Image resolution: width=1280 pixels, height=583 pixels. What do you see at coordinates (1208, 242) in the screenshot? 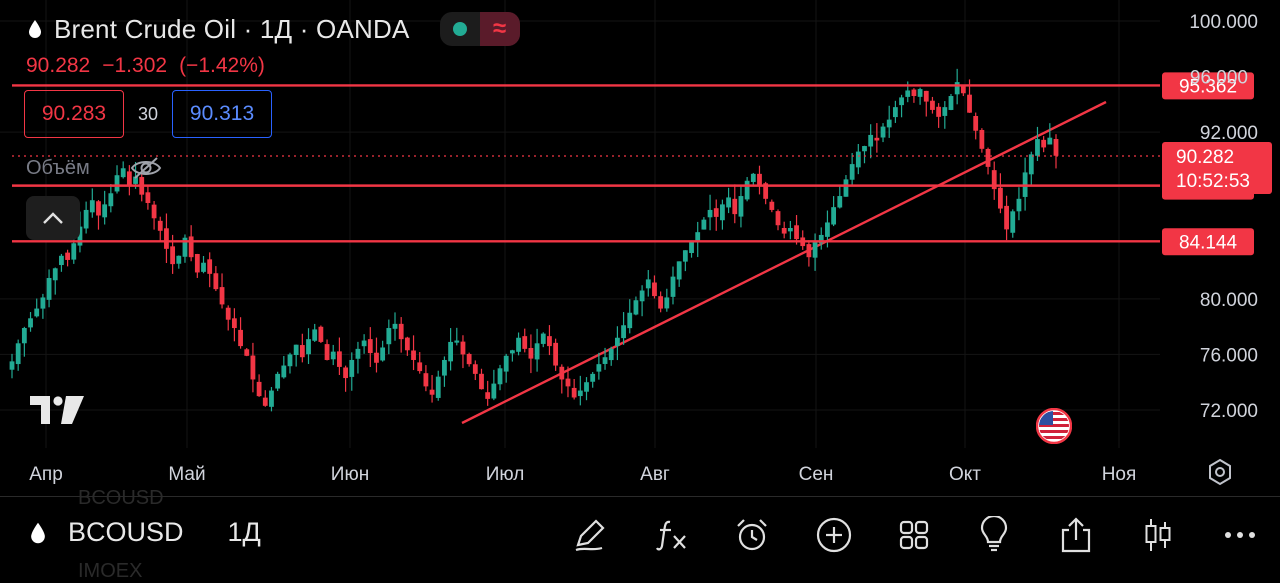
I see `level-badge` at bounding box center [1208, 242].